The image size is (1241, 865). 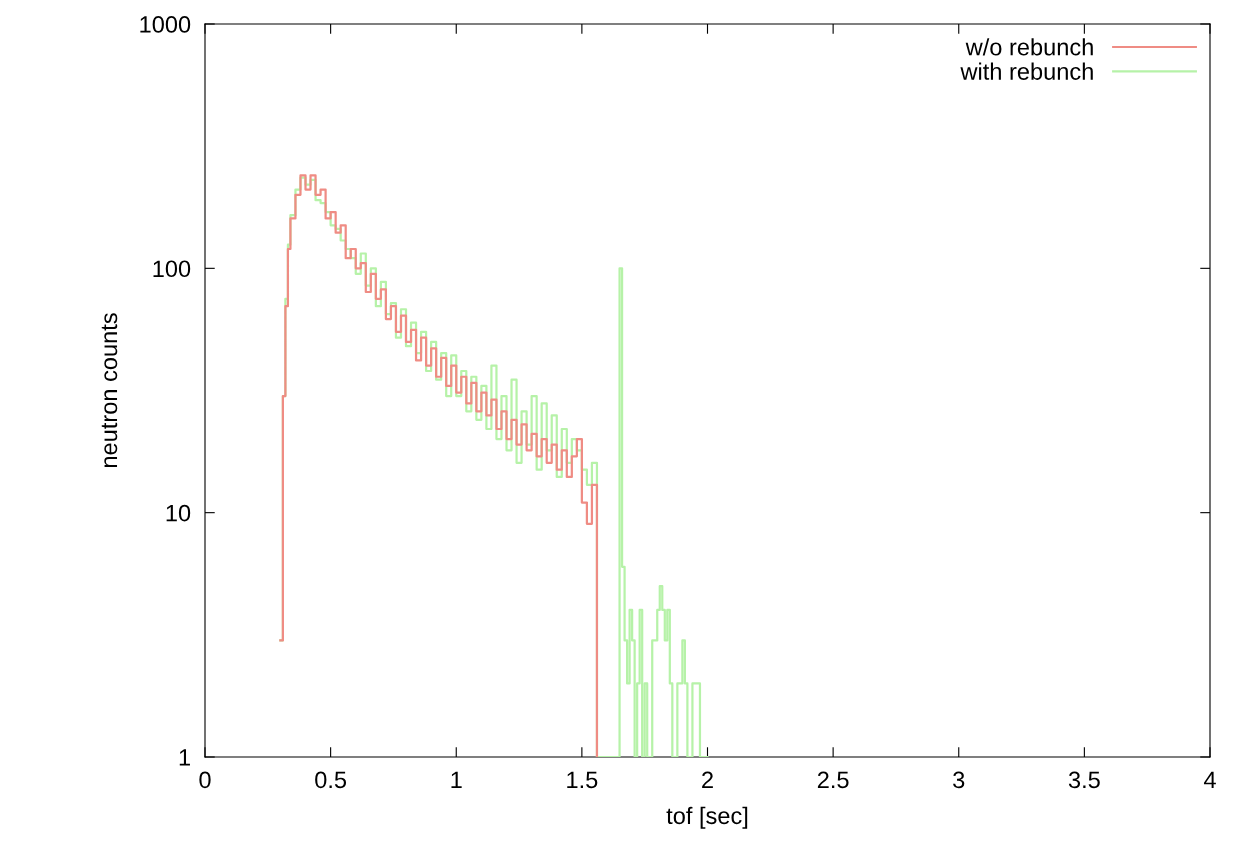 What do you see at coordinates (1084, 780) in the screenshot?
I see `x-tick-label: 3.5` at bounding box center [1084, 780].